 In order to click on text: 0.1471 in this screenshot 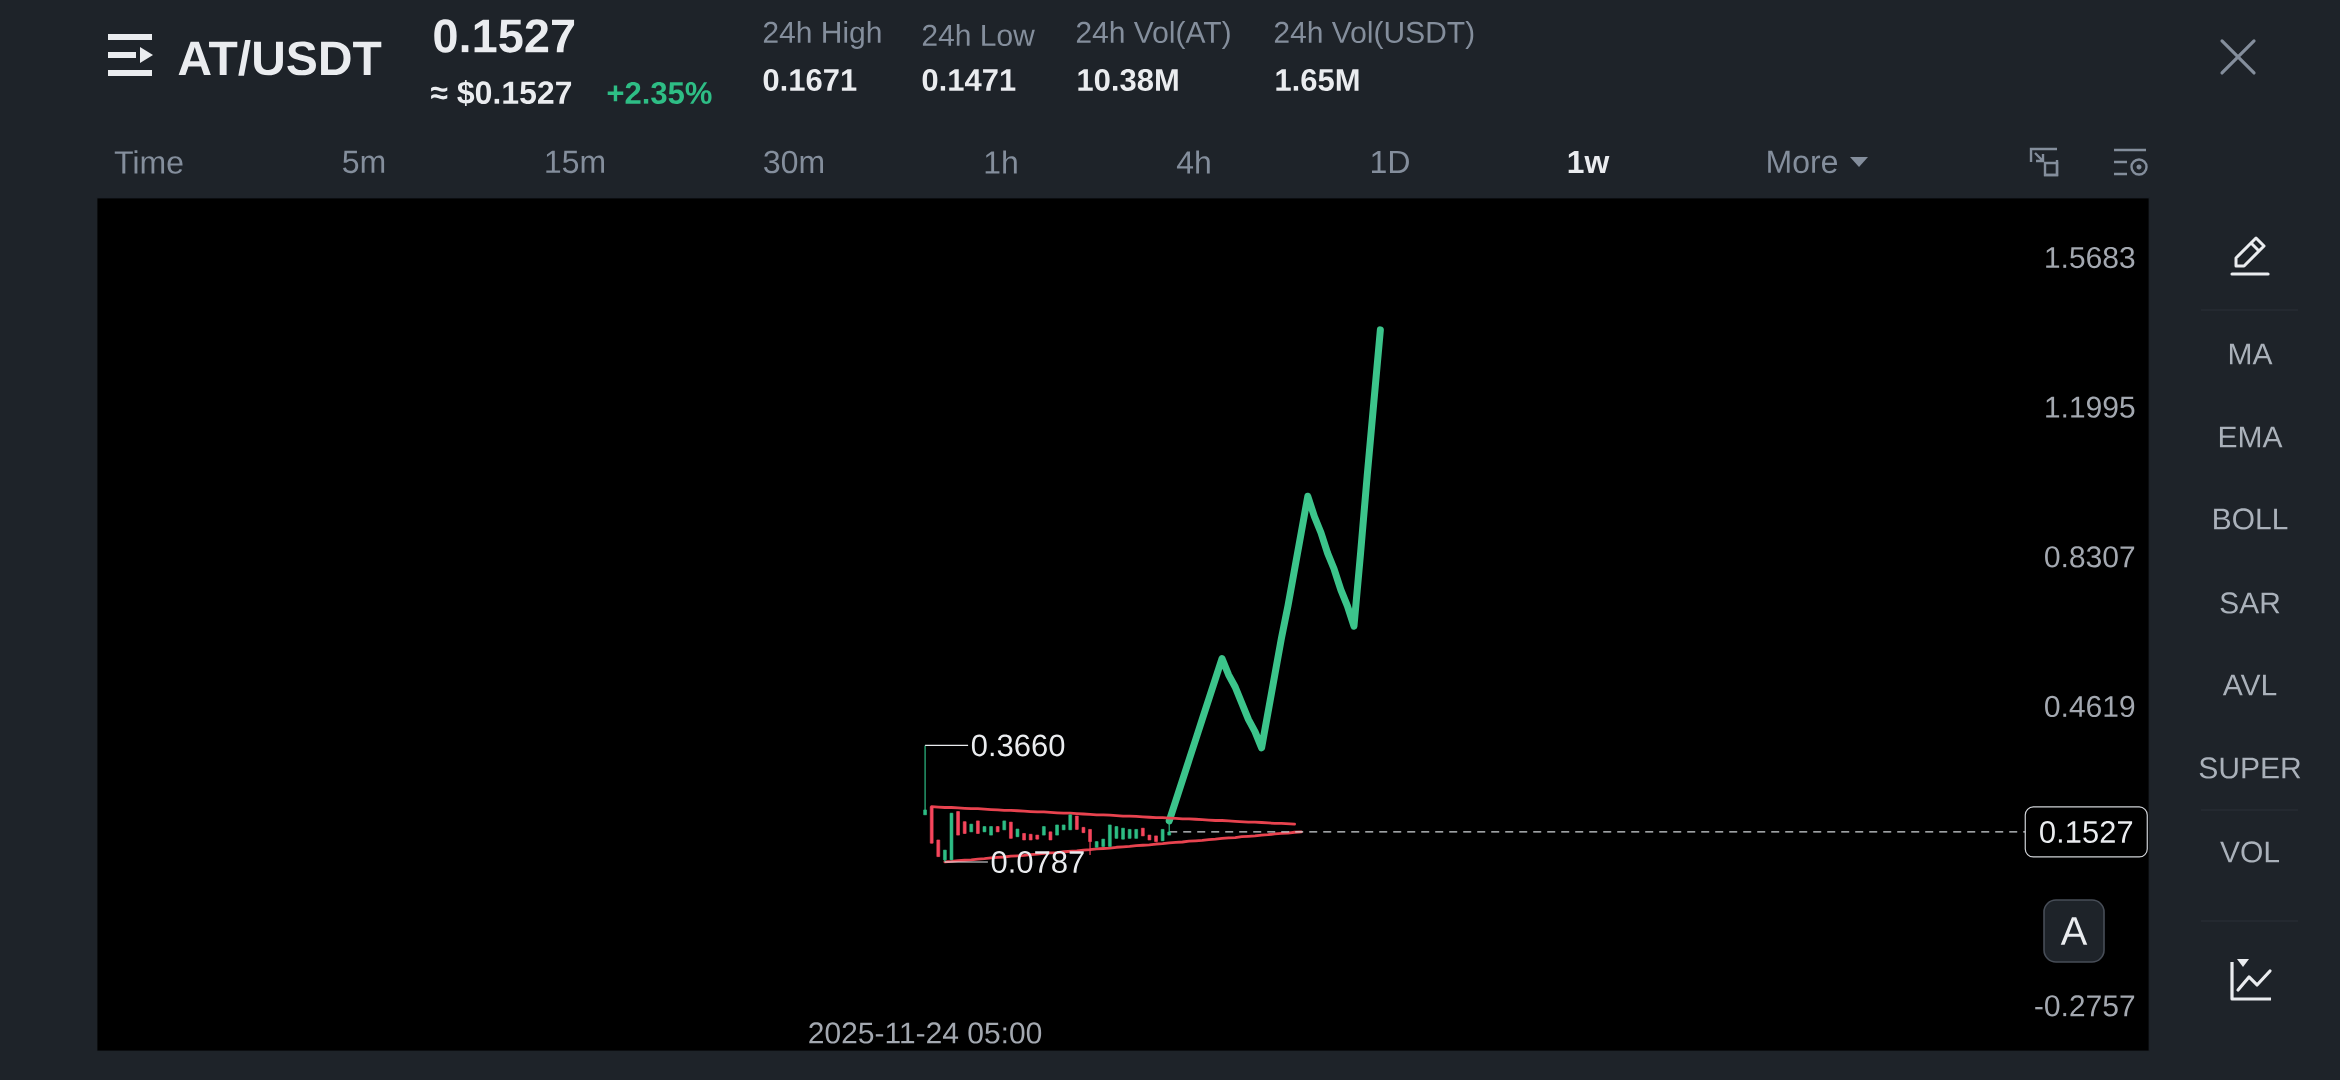, I will do `click(969, 80)`.